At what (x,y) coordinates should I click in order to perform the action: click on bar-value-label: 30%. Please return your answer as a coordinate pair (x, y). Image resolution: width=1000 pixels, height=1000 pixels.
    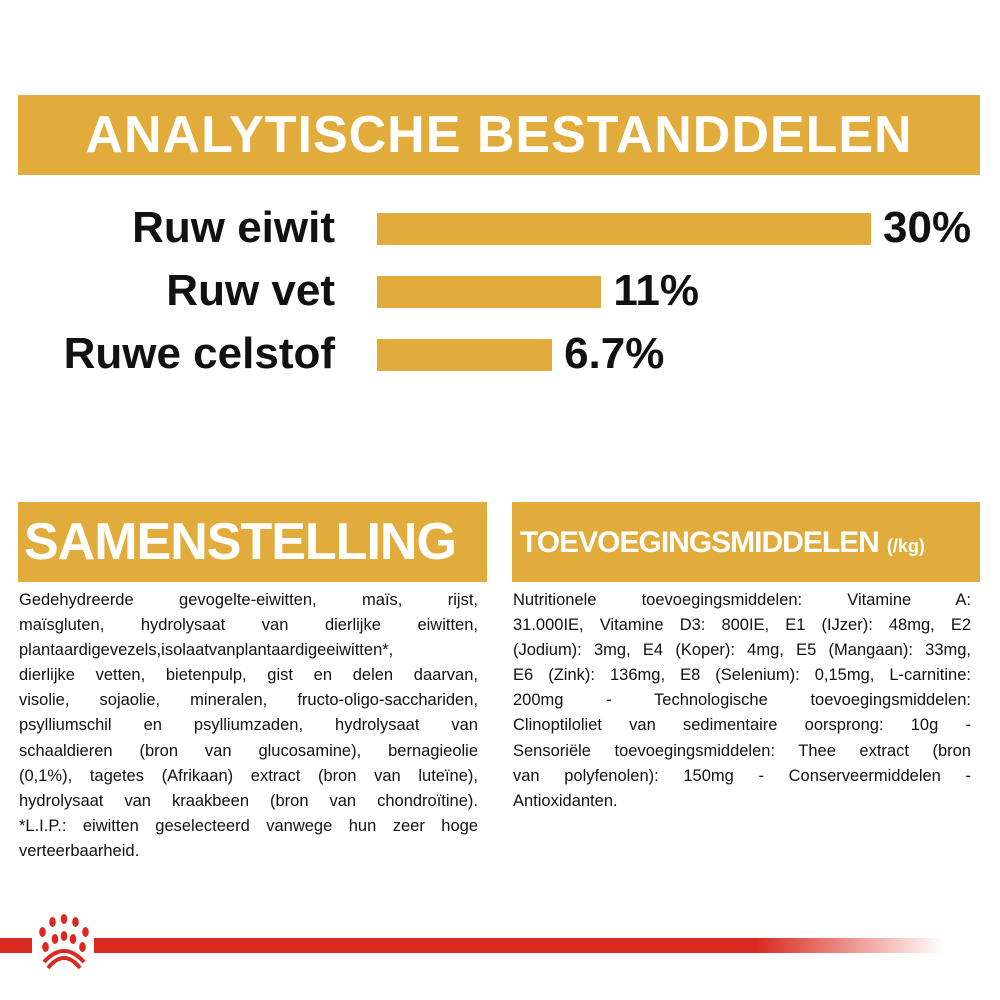
    Looking at the image, I should click on (927, 227).